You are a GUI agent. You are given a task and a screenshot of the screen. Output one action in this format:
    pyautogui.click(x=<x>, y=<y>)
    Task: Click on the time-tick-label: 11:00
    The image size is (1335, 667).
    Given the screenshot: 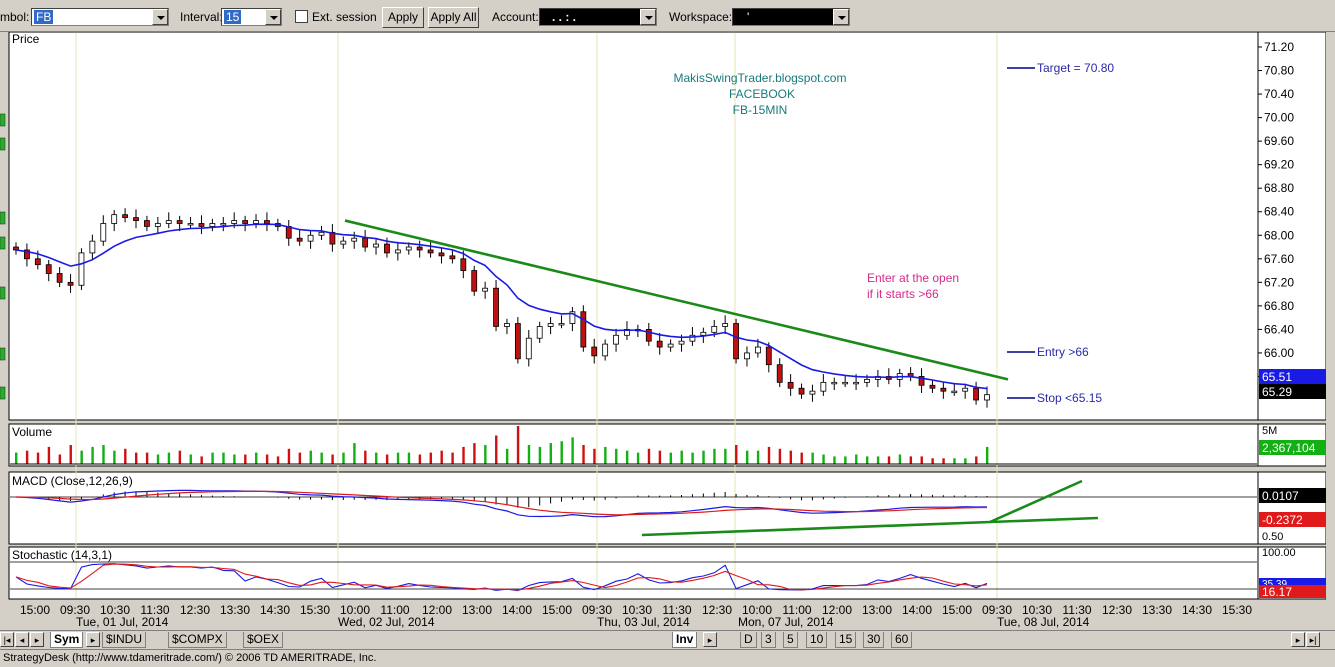 What is the action you would take?
    pyautogui.click(x=394, y=610)
    